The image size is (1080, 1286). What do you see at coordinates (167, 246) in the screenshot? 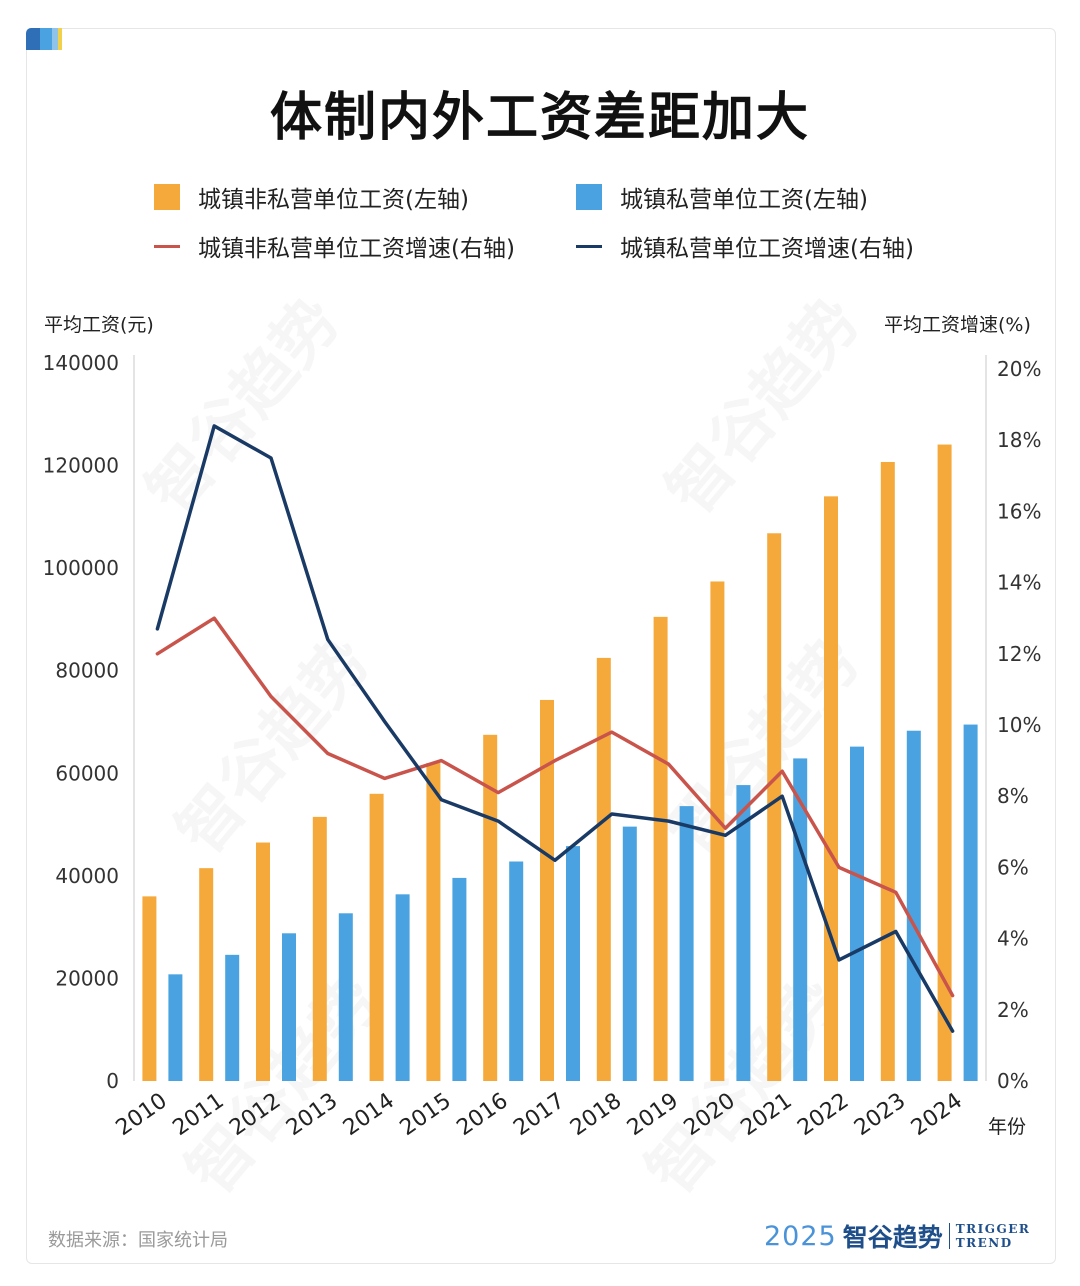
I see `legend-swatch-red-line` at bounding box center [167, 246].